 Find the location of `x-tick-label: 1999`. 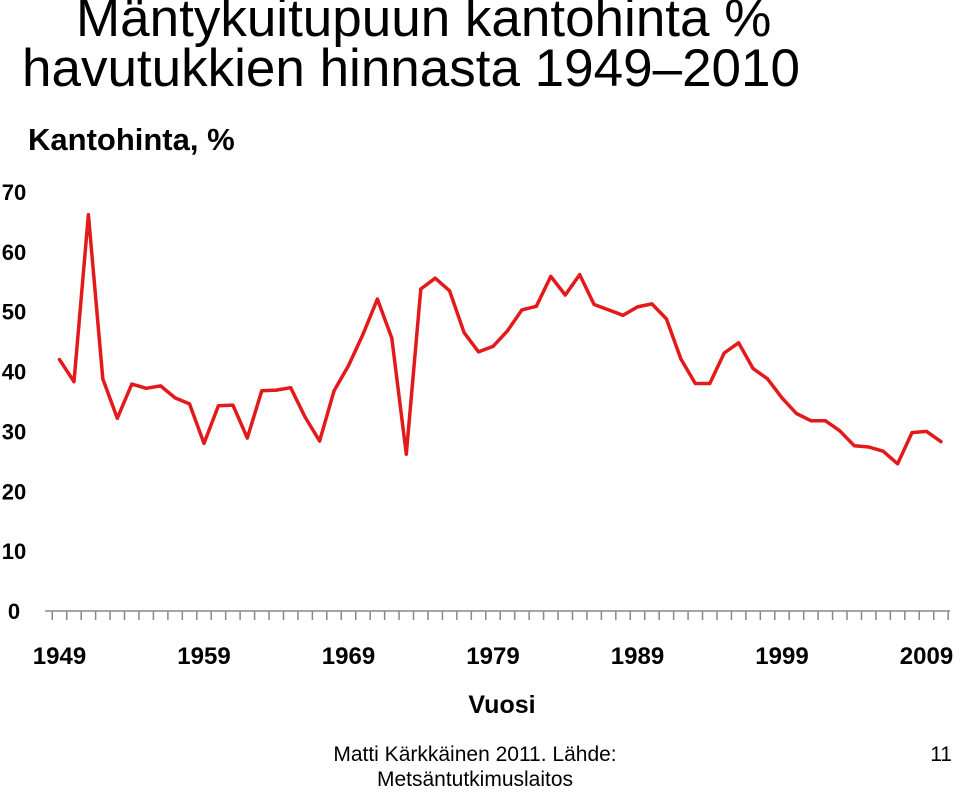

x-tick-label: 1999 is located at coordinates (781, 656).